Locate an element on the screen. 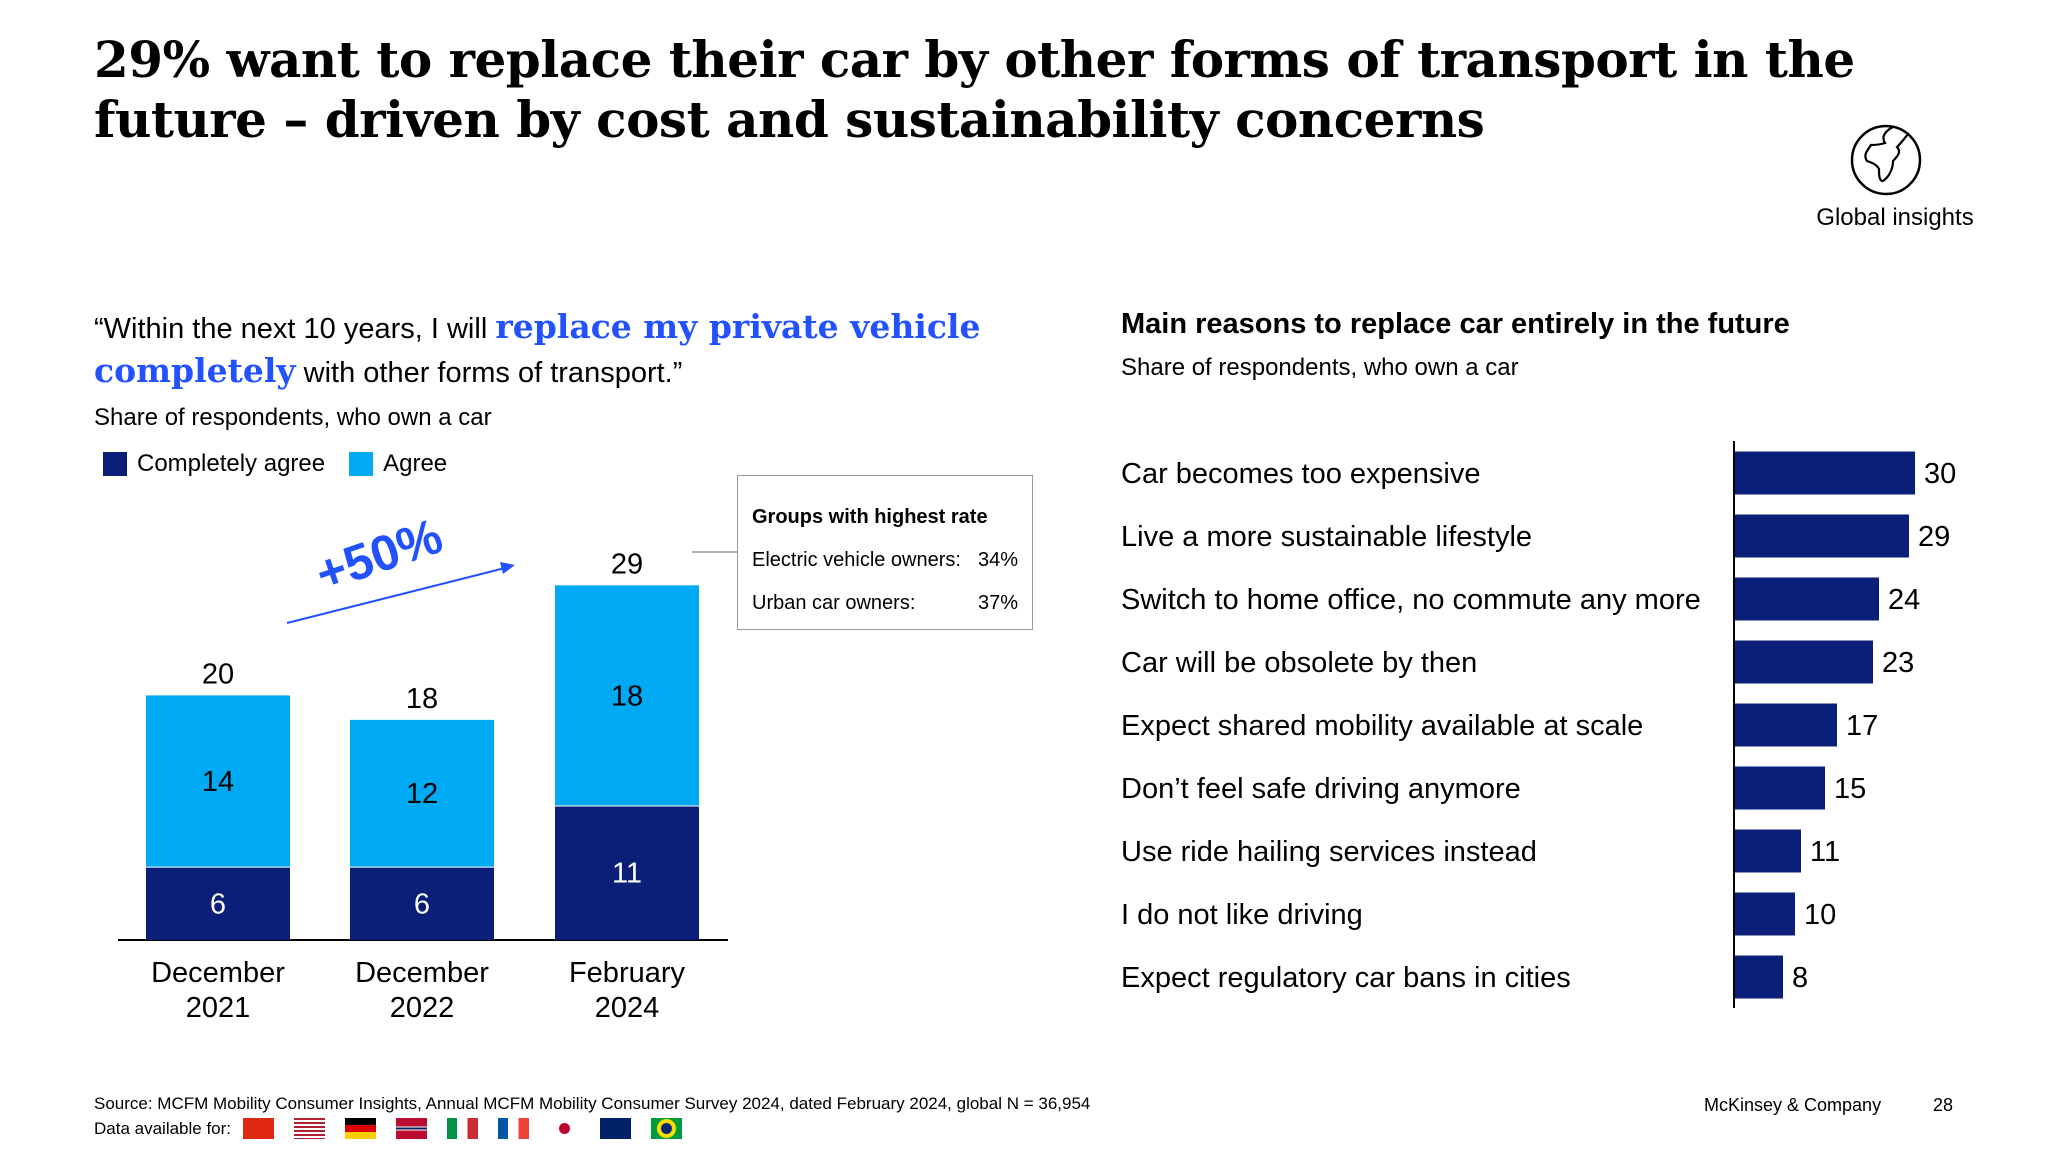 The image size is (2048, 1152). segment-label: 18 is located at coordinates (627, 696).